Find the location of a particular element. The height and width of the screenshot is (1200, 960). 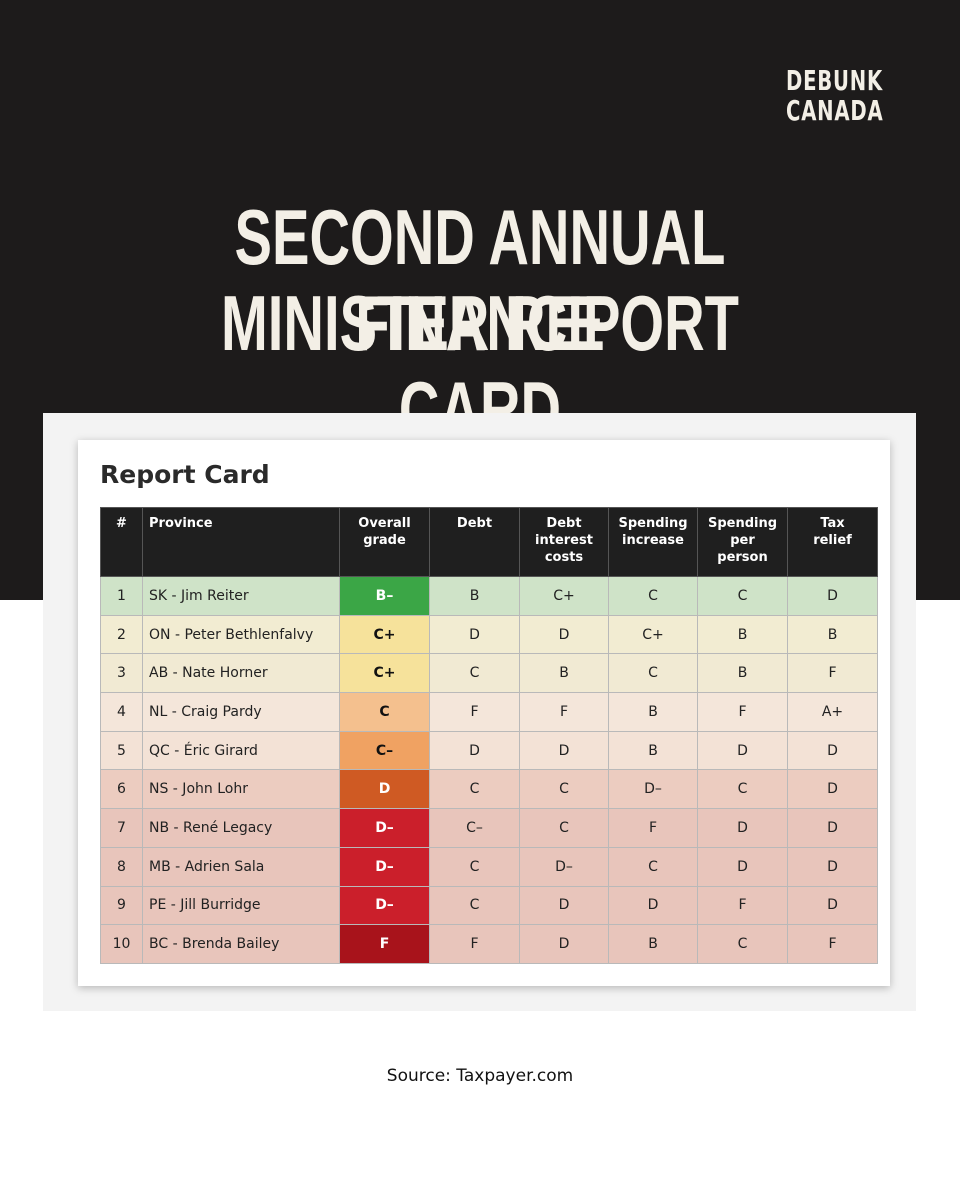

table-cell: 10 is located at coordinates (121, 944).